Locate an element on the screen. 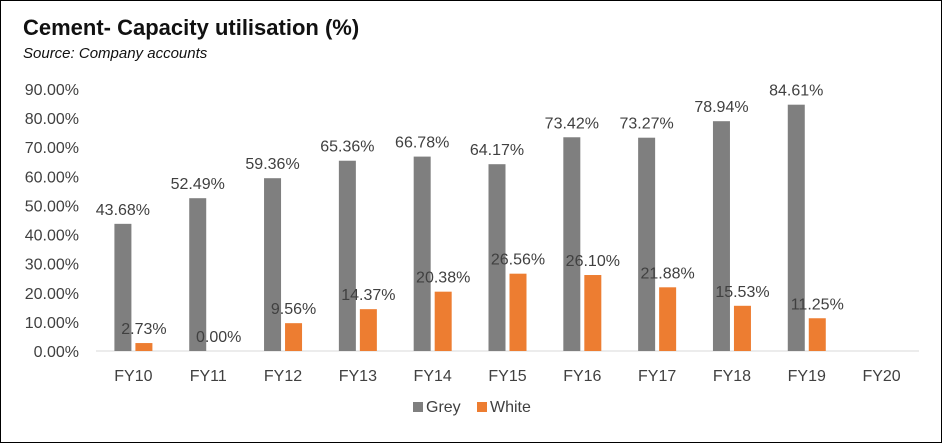 The height and width of the screenshot is (443, 942). data-label-white-fy10: 2.73% is located at coordinates (143, 329).